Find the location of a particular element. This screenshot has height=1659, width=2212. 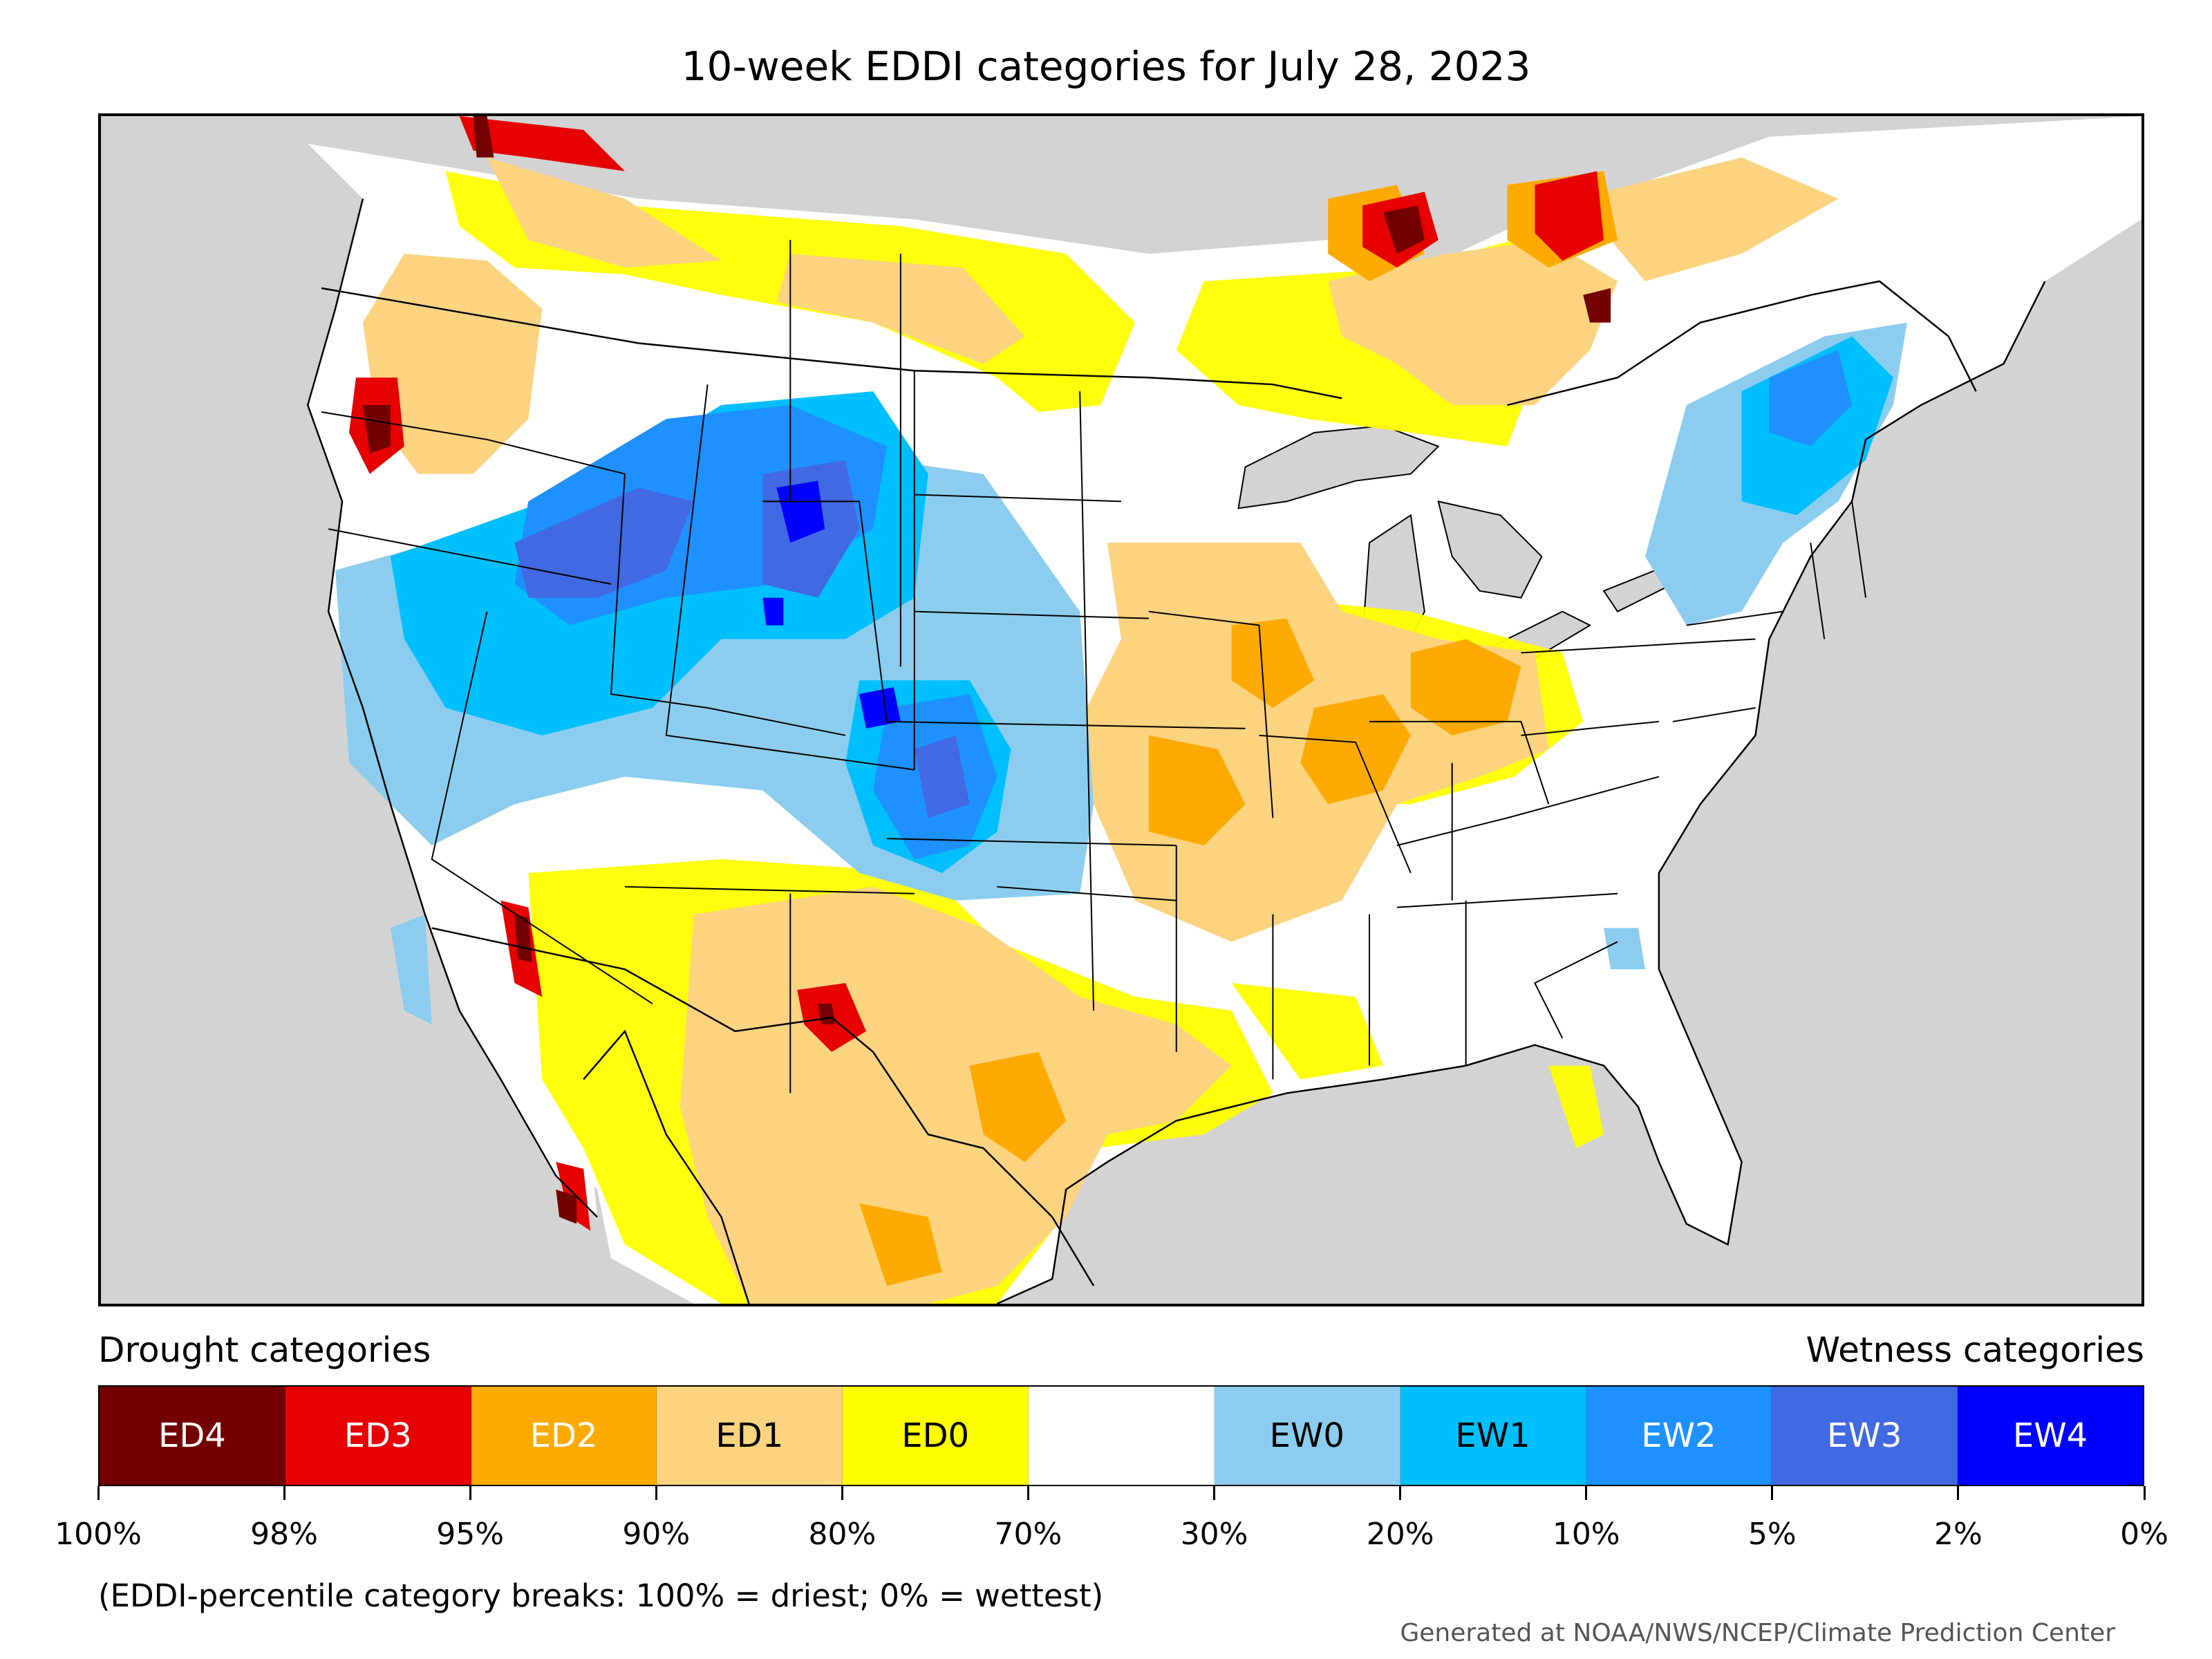

colorbar-tick-label: 30% is located at coordinates (1214, 1535).